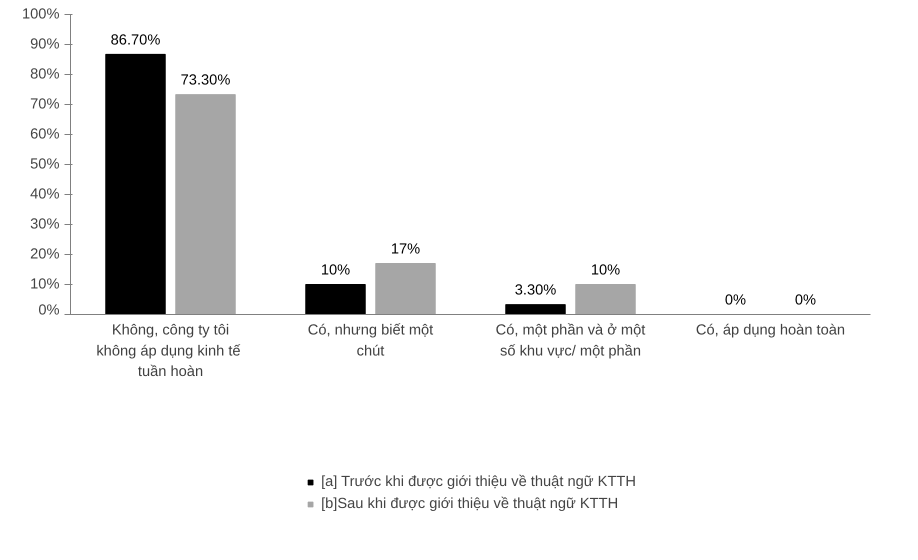 Image resolution: width=918 pixels, height=560 pixels. What do you see at coordinates (45, 104) in the screenshot?
I see `y-tick-label: 70%` at bounding box center [45, 104].